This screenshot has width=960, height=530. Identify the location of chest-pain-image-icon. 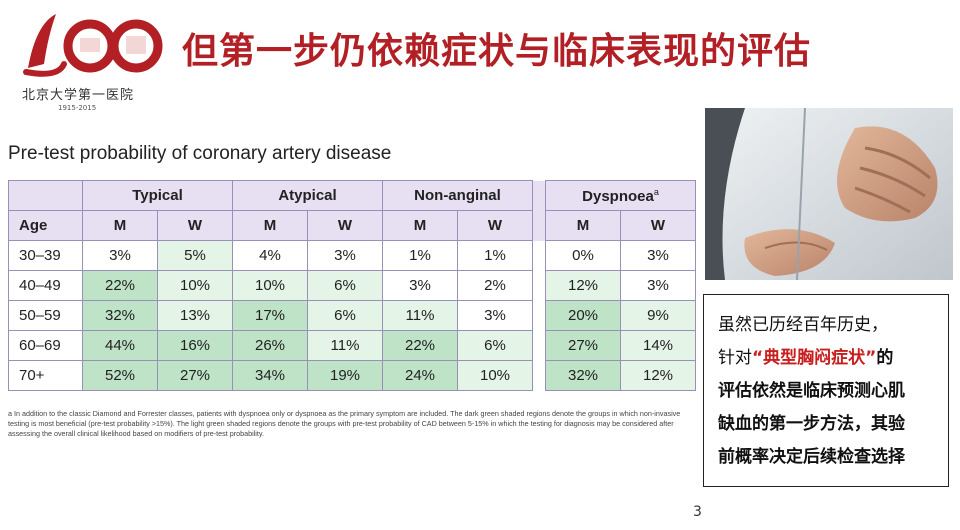
(829, 194).